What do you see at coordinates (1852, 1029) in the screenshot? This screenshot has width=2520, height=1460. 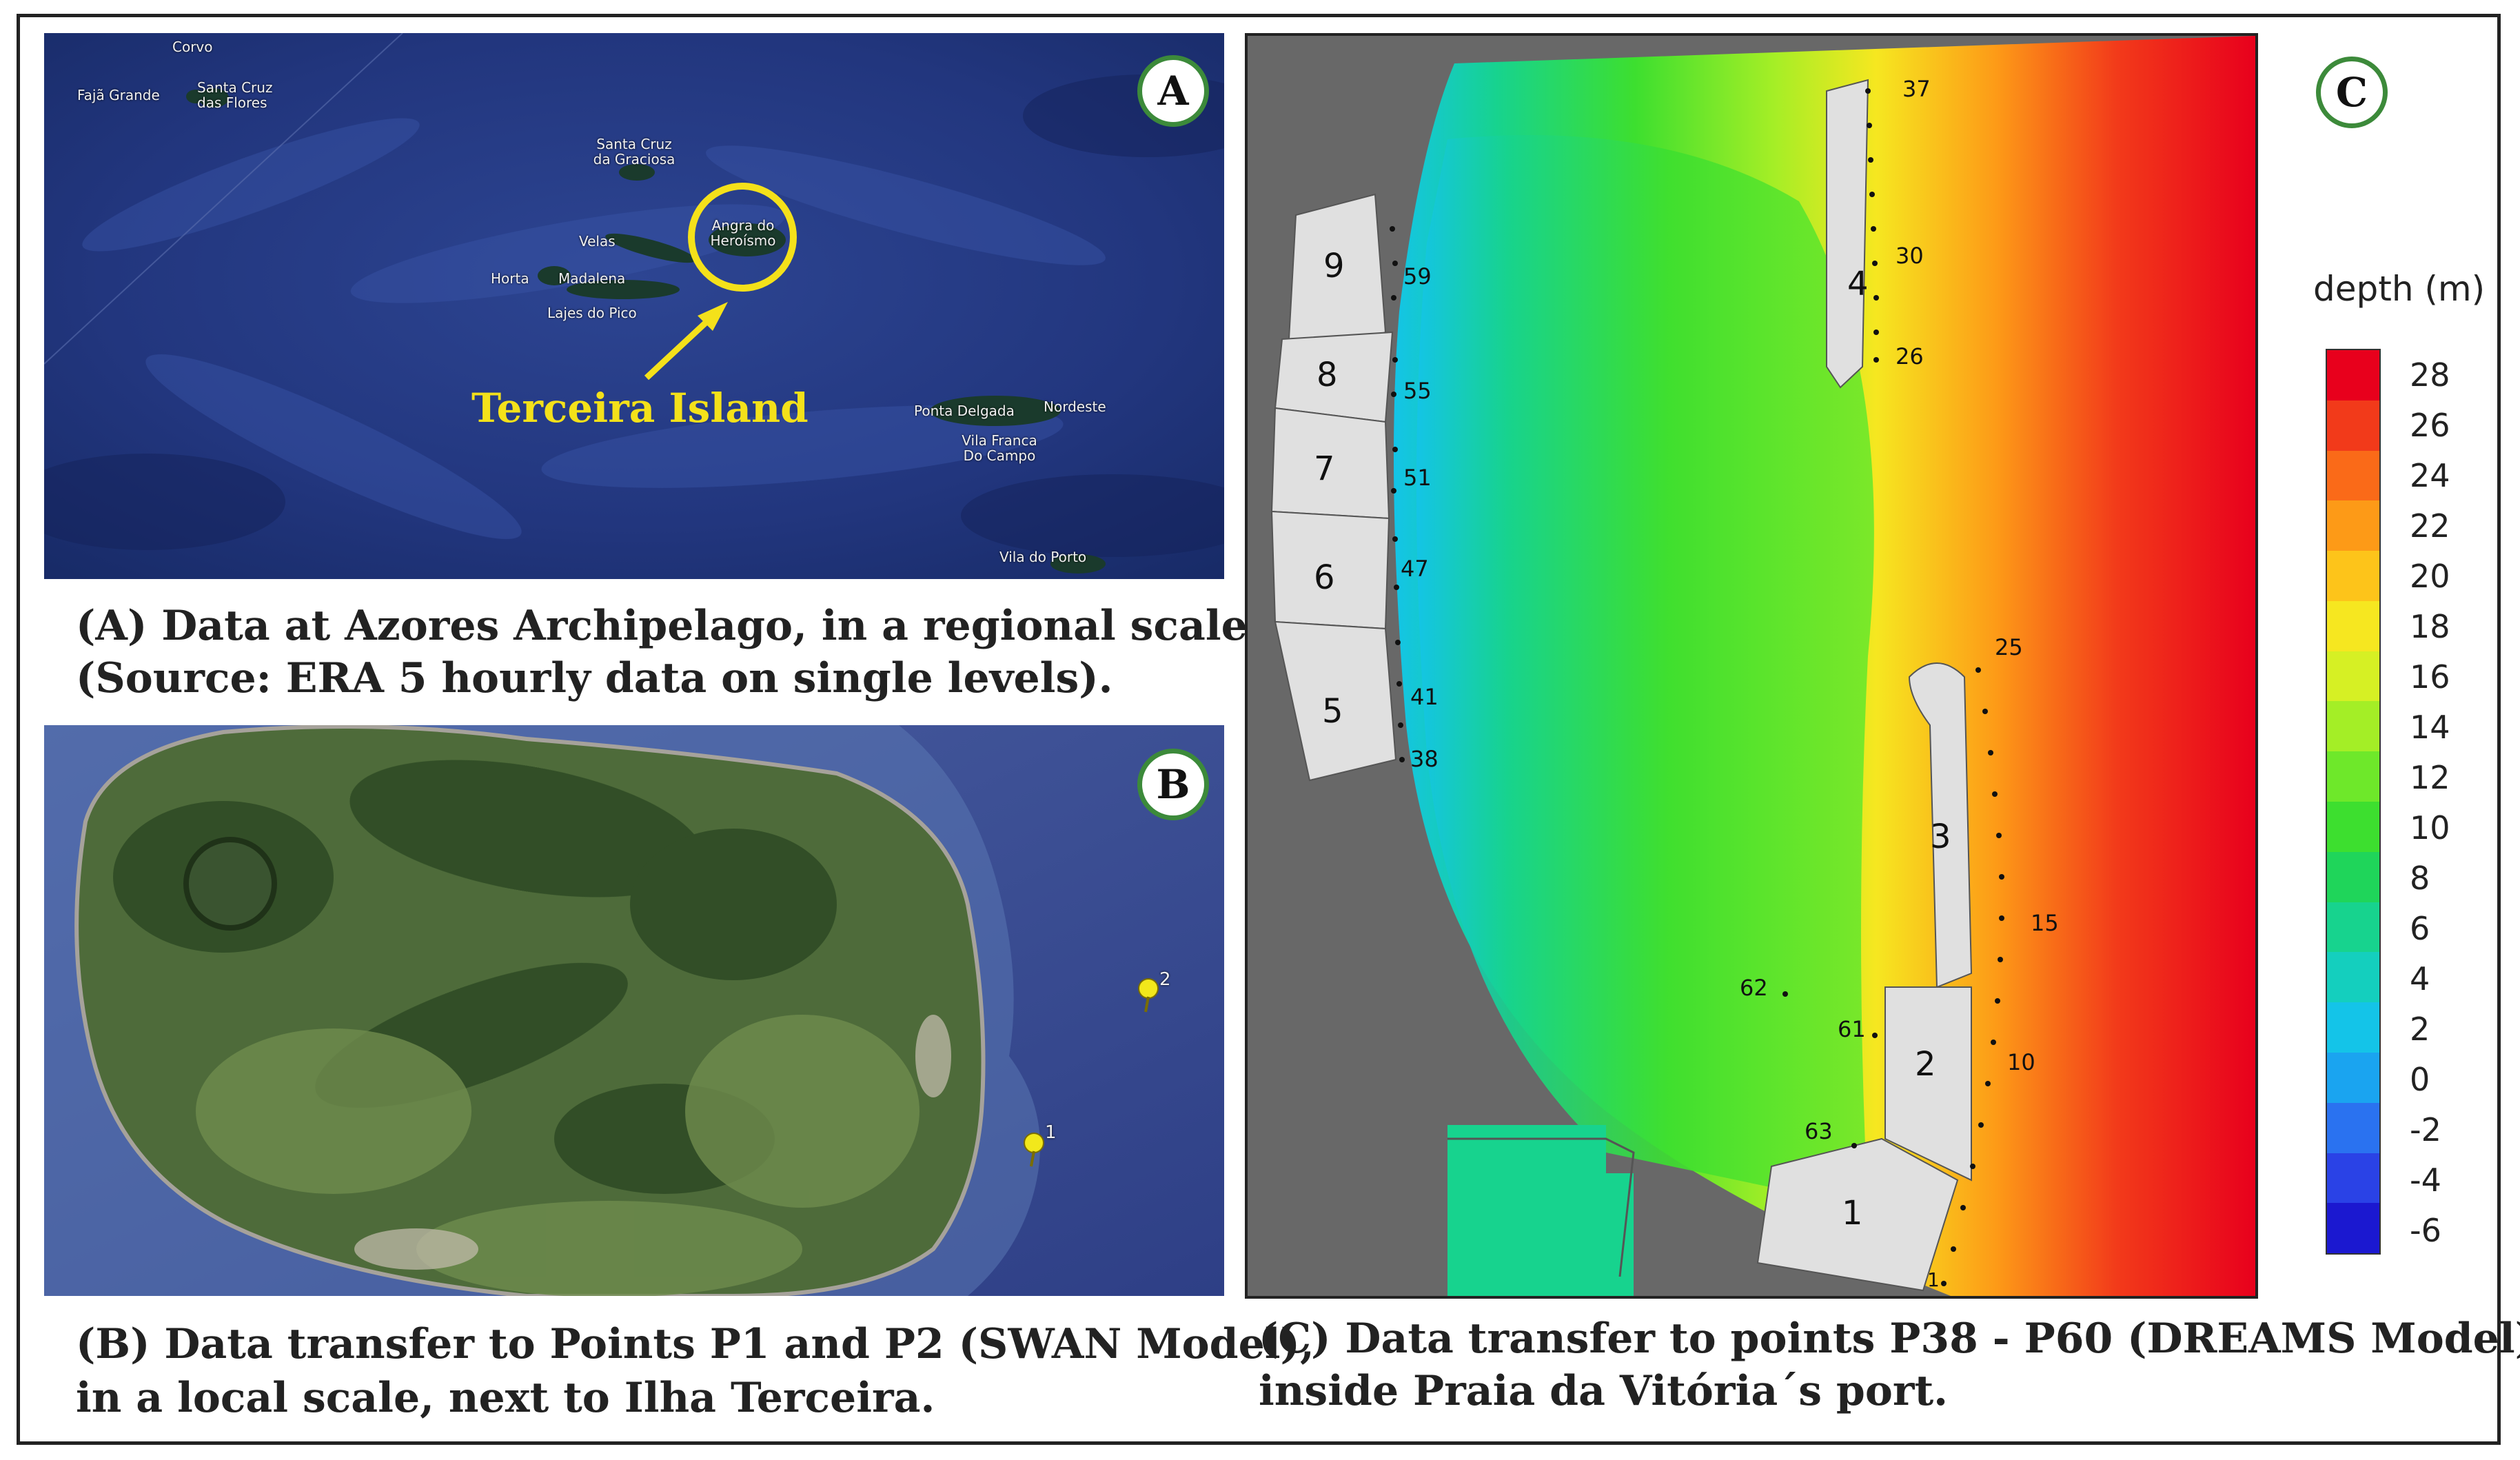 I see `point-61-label: 61` at bounding box center [1852, 1029].